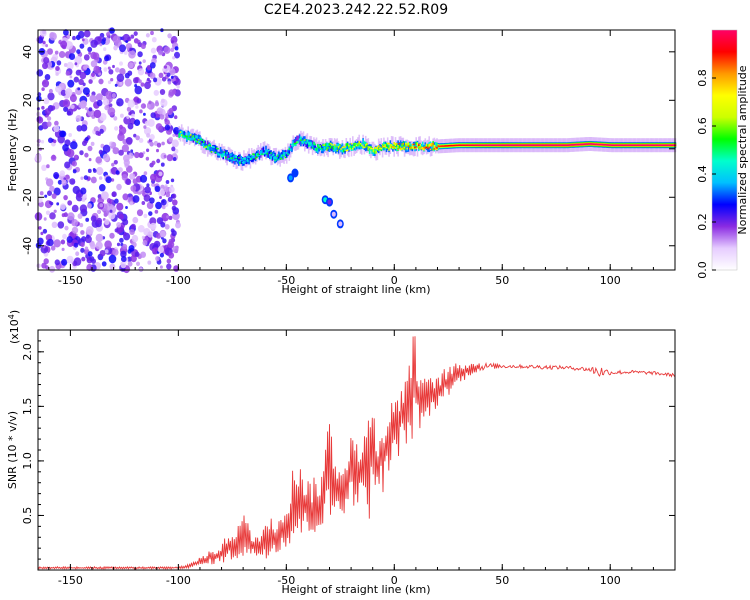  What do you see at coordinates (264, 148) in the screenshot?
I see `track-halo` at bounding box center [264, 148].